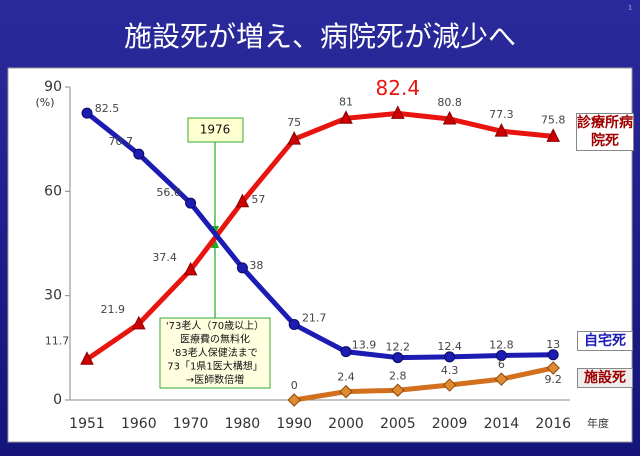 The image size is (640, 456). Describe the element at coordinates (294, 385) in the screenshot. I see `data-label: 0` at that location.